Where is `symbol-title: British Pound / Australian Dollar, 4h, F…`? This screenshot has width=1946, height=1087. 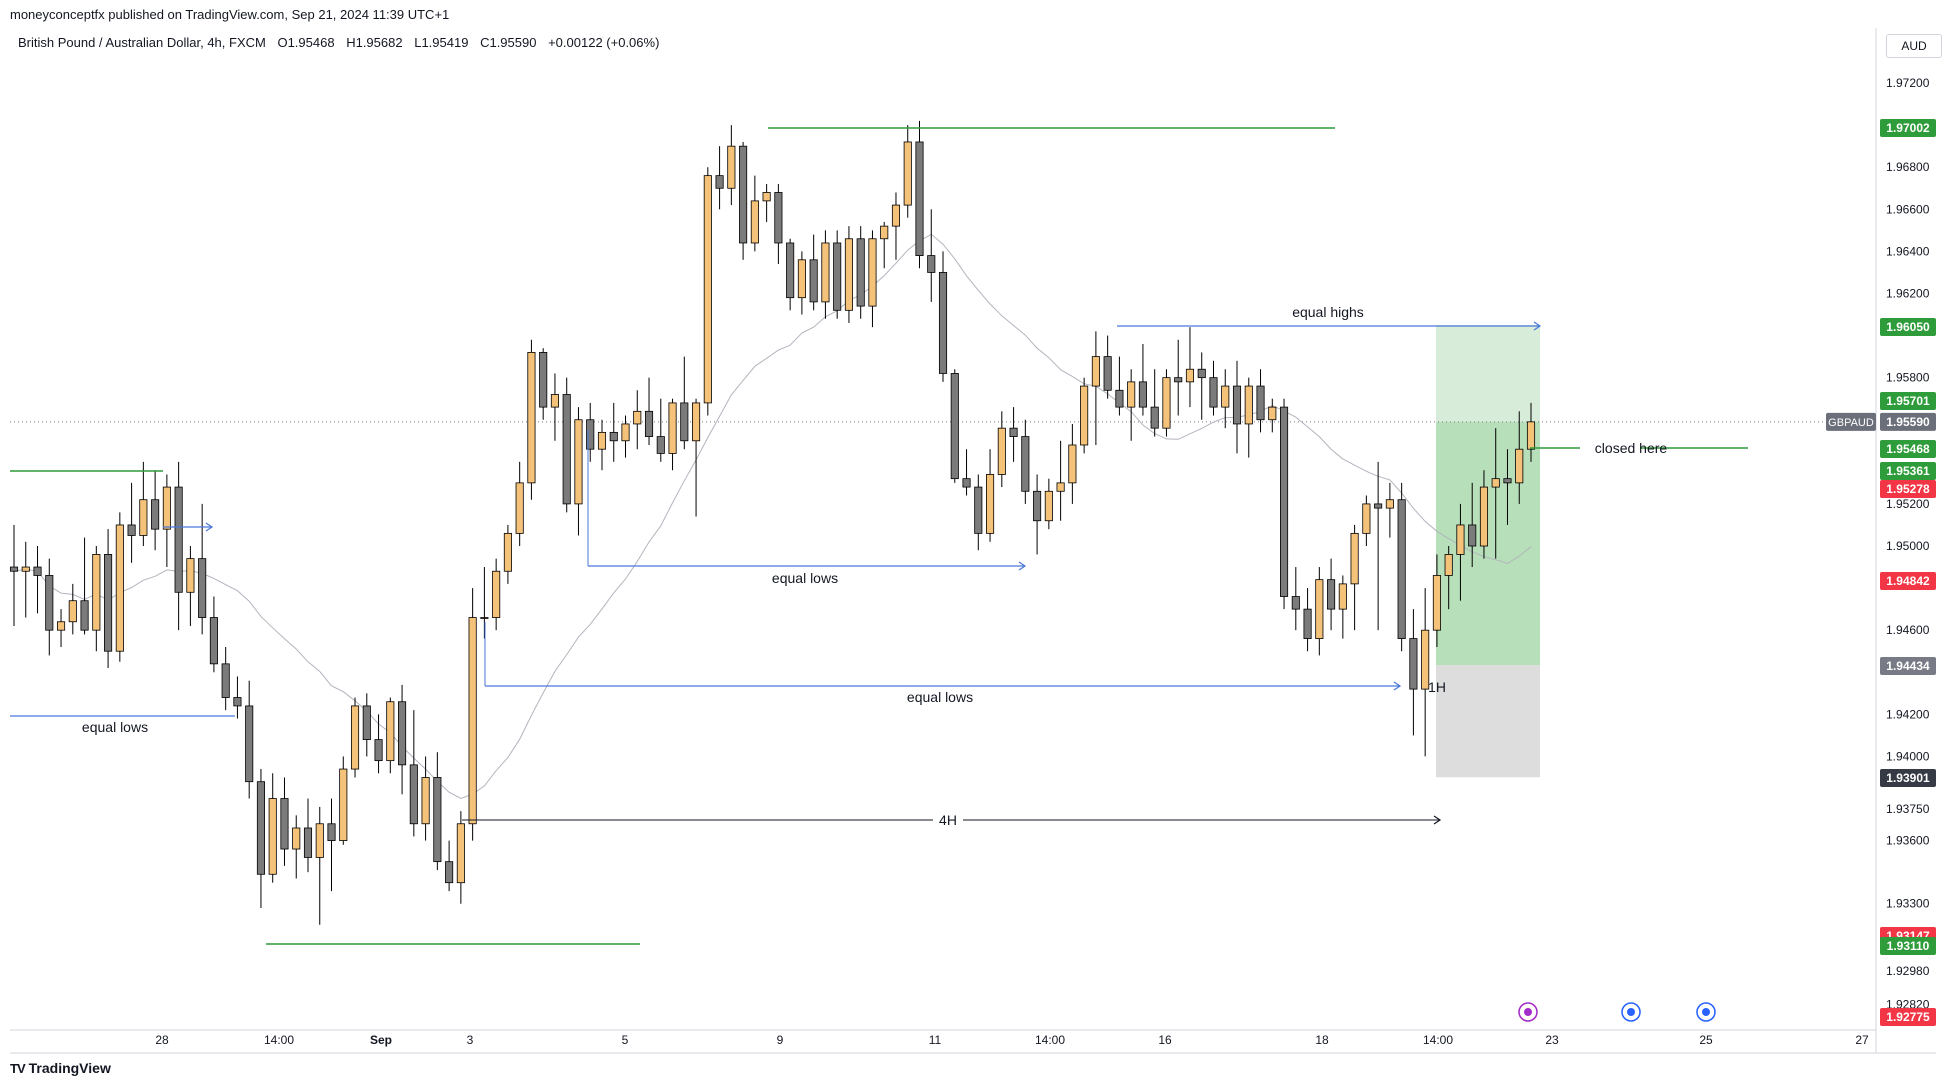
symbol-title: British Pound / Australian Dollar, 4h, F… is located at coordinates (142, 42).